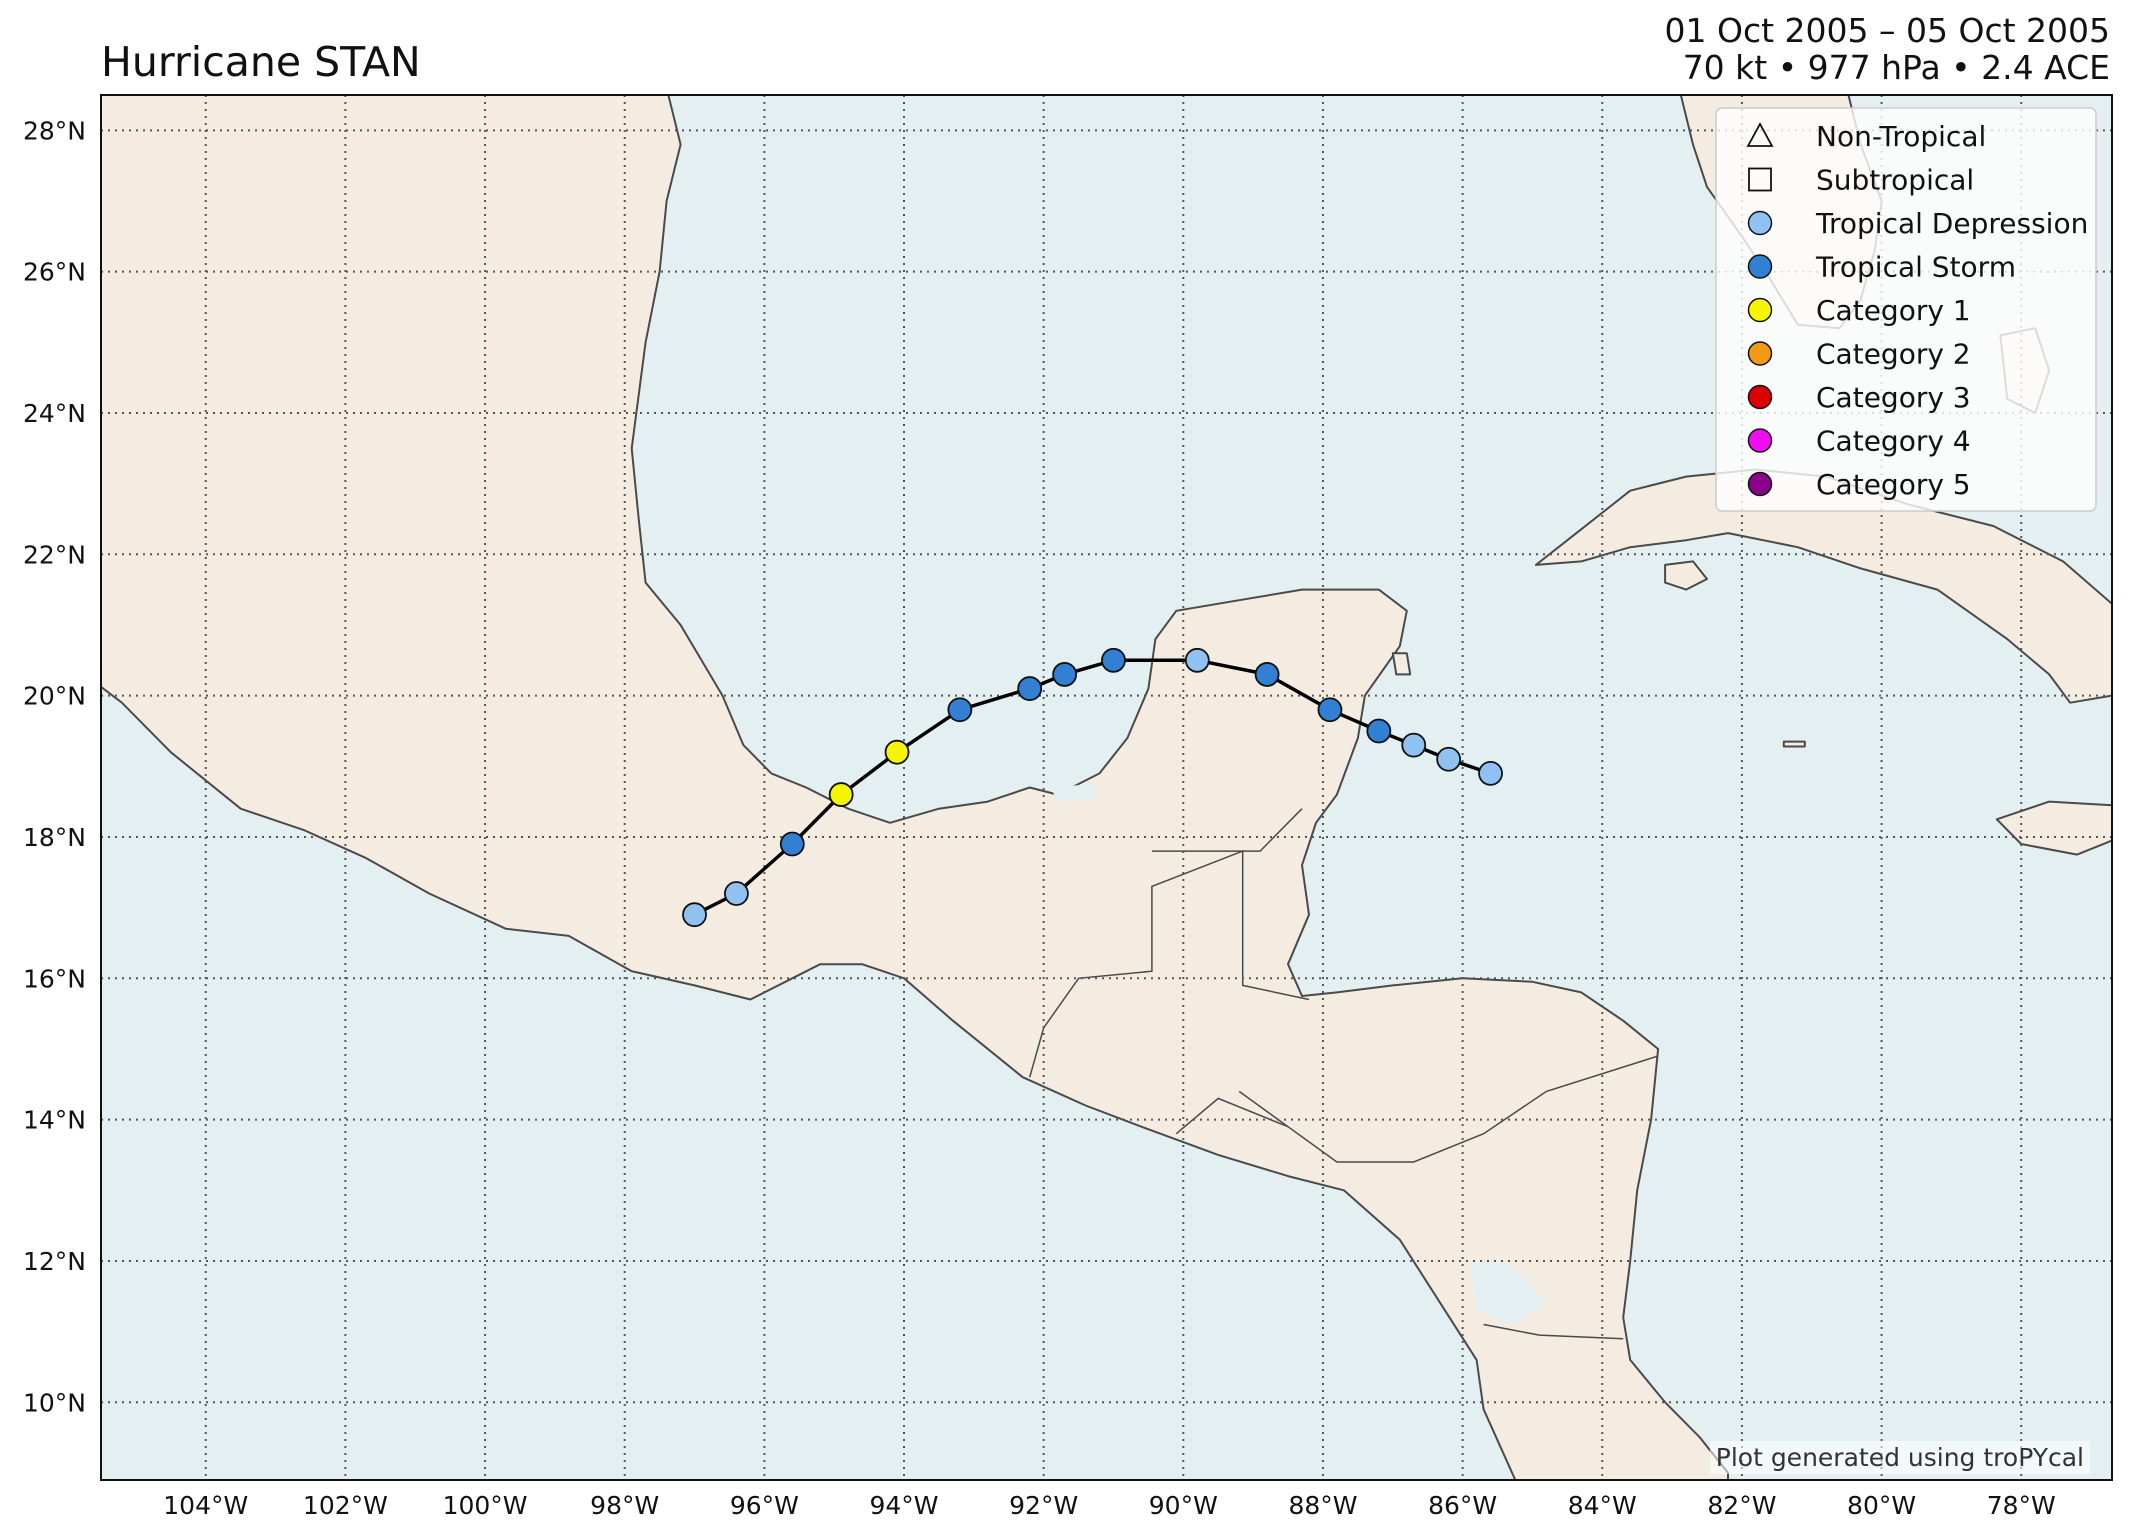  Describe the element at coordinates (54, 1402) in the screenshot. I see `lat-tick-label: 10°N` at that location.